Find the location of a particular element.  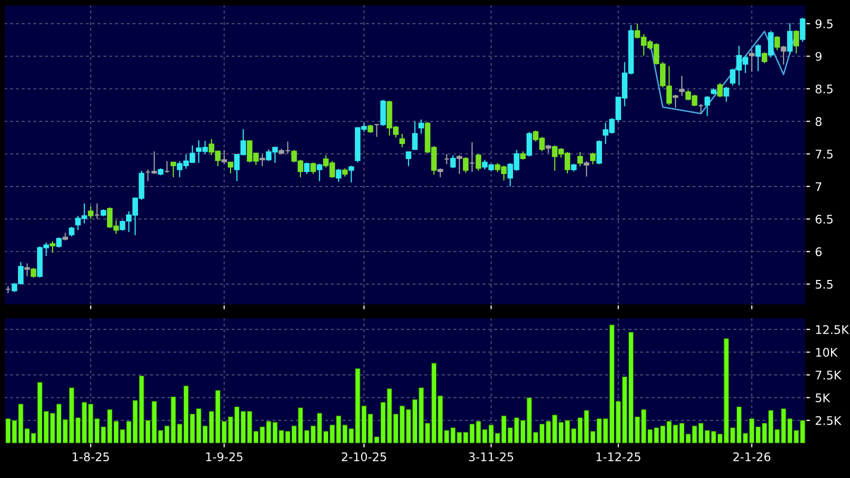

y-tick-label: 5.5 is located at coordinates (824, 284).